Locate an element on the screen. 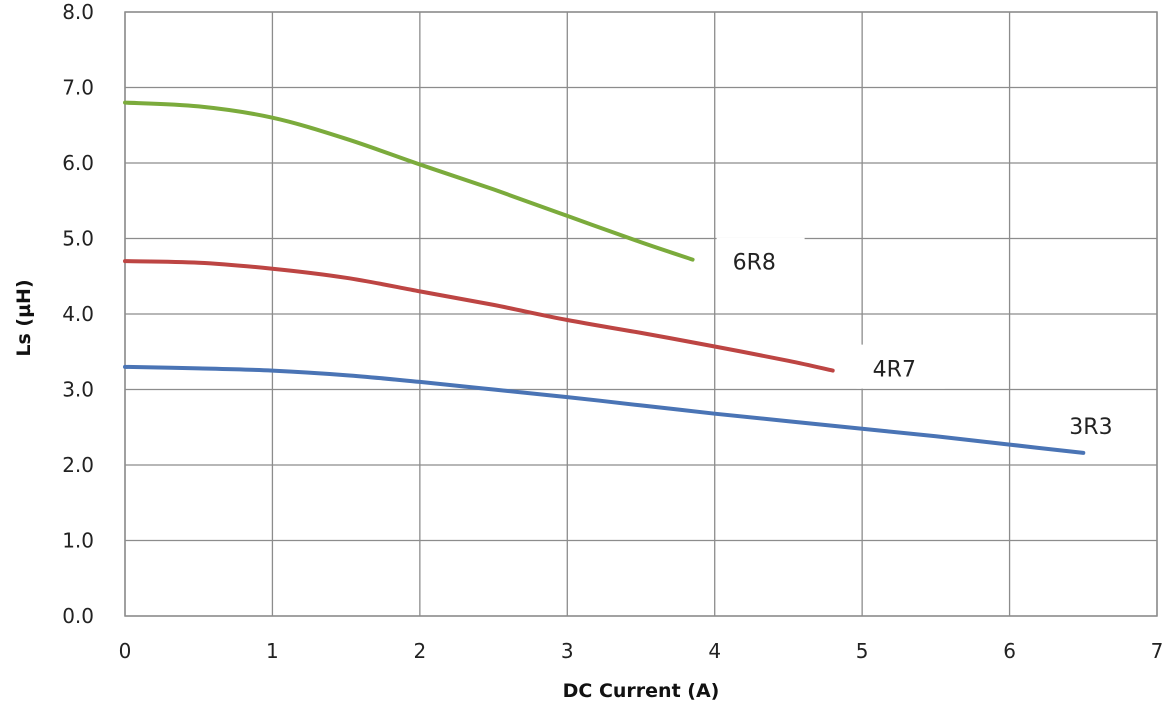 The height and width of the screenshot is (708, 1169). series-labels: 6R8 4R7 3R3 is located at coordinates (929, 341).